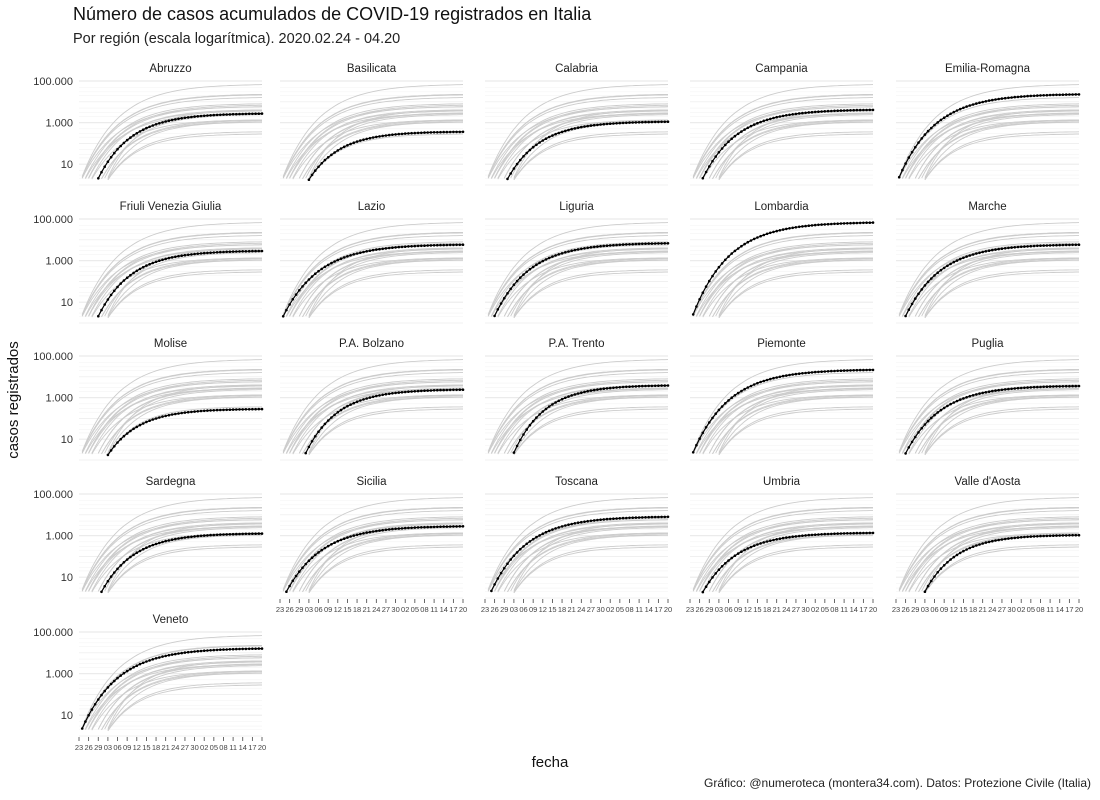 Image resolution: width=1100 pixels, height=800 pixels. Describe the element at coordinates (777, 609) in the screenshot. I see `x-tick-label: 21` at that location.